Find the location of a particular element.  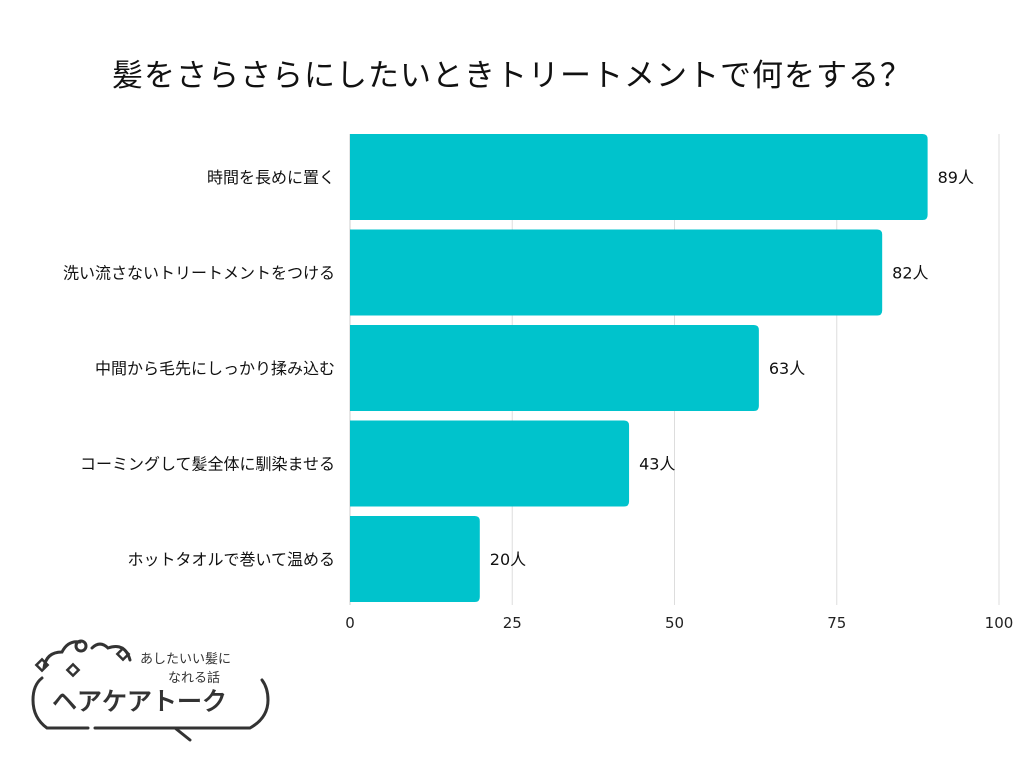

category-label: 中間から毛先にしっかり揉み込む is located at coordinates (215, 368).